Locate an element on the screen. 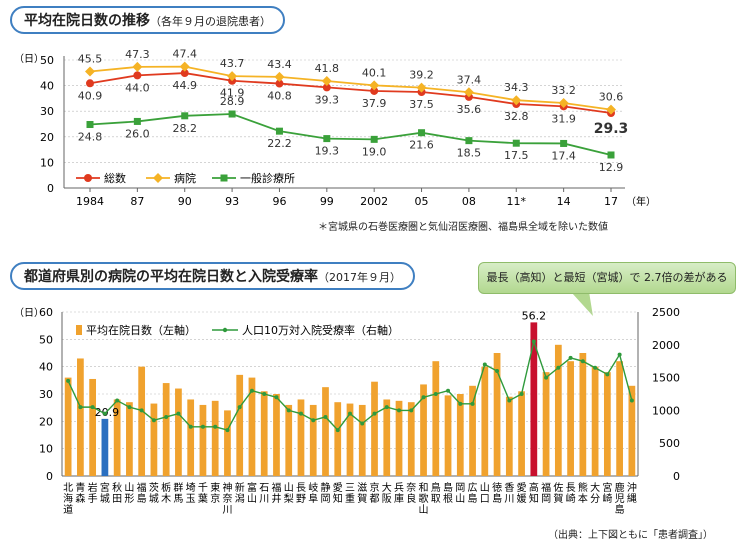  rate-point-福島 is located at coordinates (141, 410).